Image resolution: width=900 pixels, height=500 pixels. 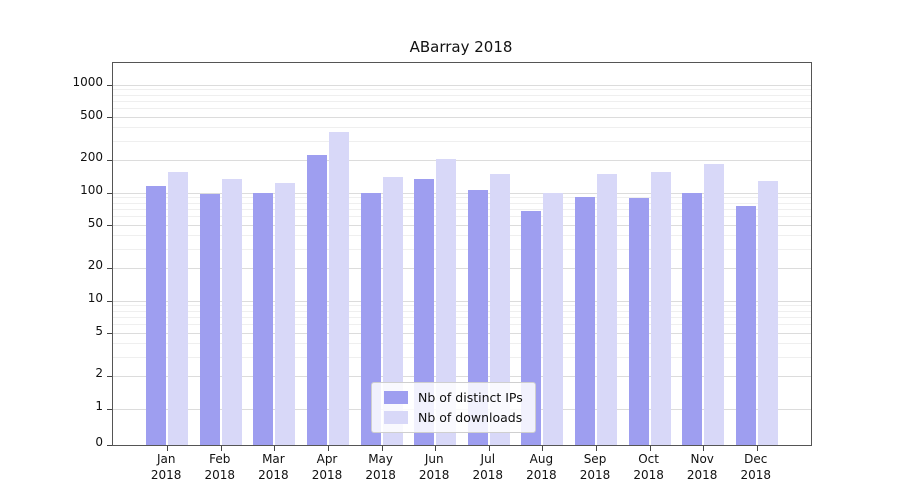 What do you see at coordinates (220, 459) in the screenshot?
I see `x-tick-month: Feb` at bounding box center [220, 459].